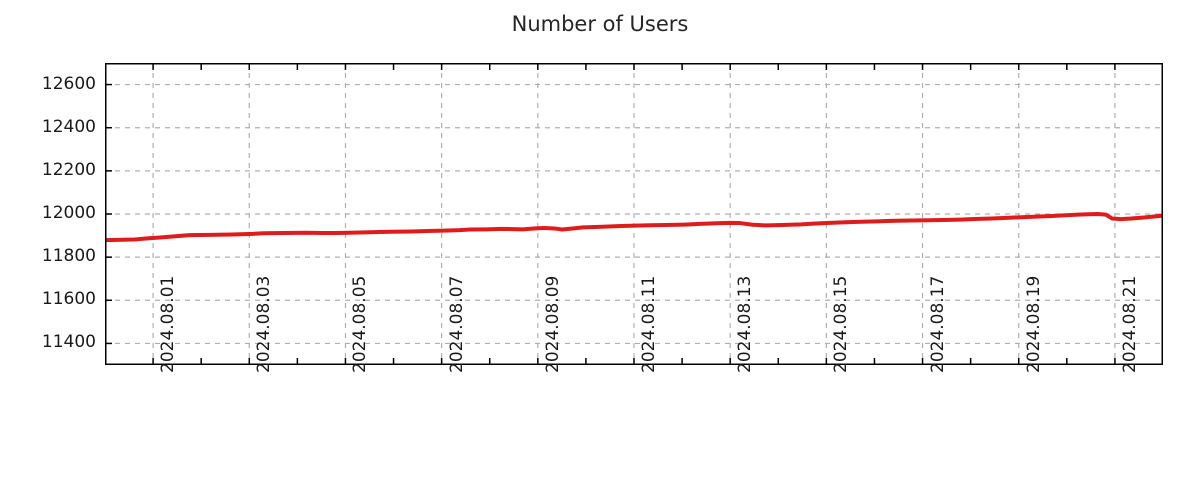 The height and width of the screenshot is (500, 1200). I want to click on x-axis-tick-label: 2024.08.03, so click(264, 324).